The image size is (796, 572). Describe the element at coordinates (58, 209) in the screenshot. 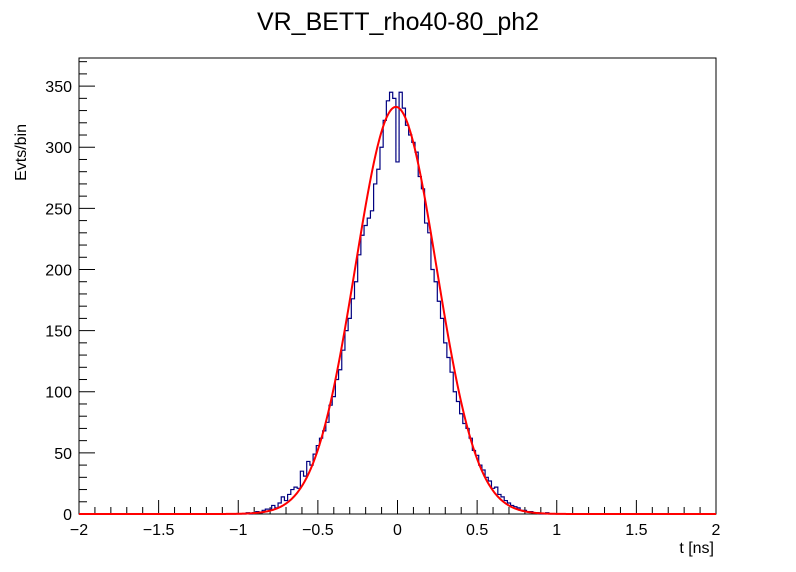

I see `y-tick-label: 250` at that location.